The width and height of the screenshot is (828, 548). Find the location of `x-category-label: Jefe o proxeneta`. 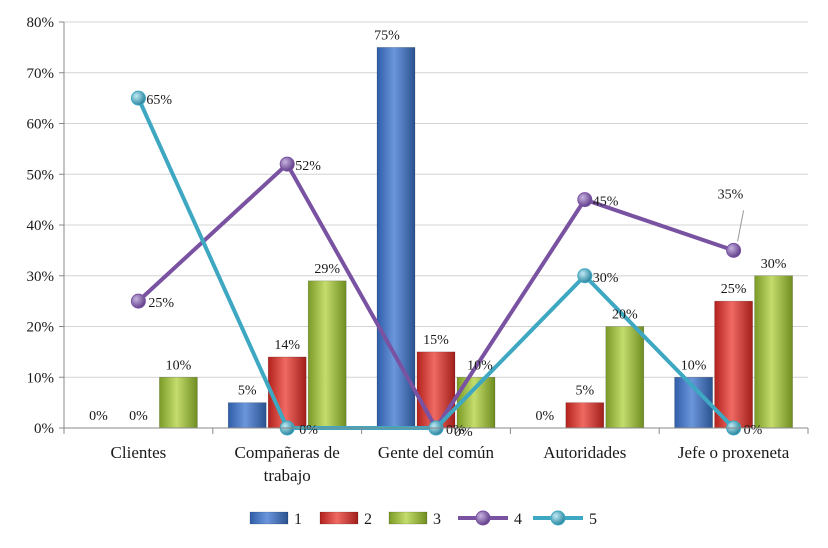

x-category-label: Jefe o proxeneta is located at coordinates (734, 452).